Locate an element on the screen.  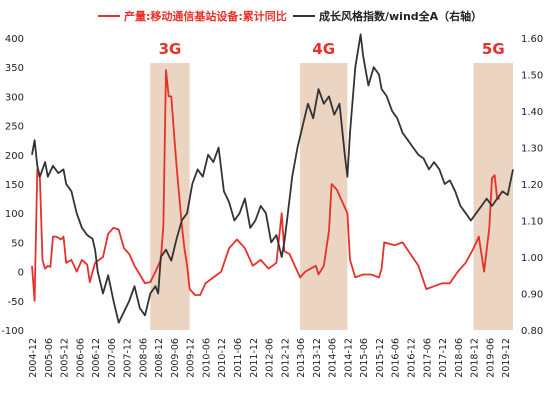
x-axis-tick: 2009-06 is located at coordinates (175, 358).